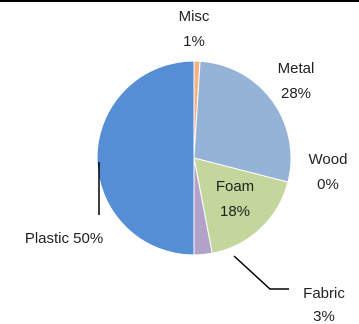 The image size is (359, 324). I want to click on top-border, so click(179, 1).